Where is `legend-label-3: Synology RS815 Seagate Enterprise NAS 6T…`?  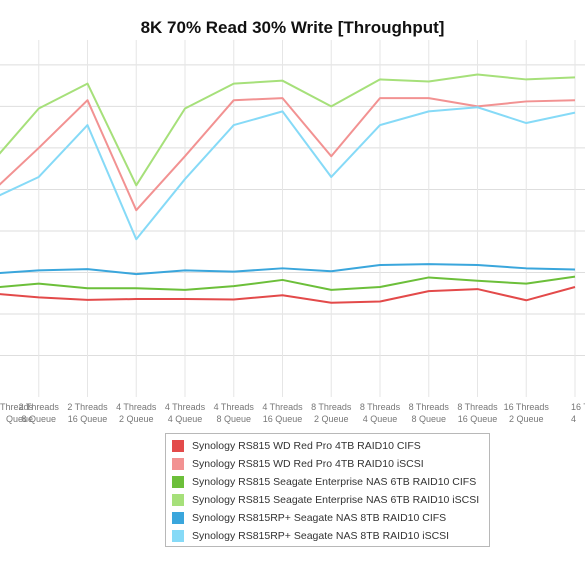
legend-label-3: Synology RS815 Seagate Enterprise NAS 6T… is located at coordinates (334, 482).